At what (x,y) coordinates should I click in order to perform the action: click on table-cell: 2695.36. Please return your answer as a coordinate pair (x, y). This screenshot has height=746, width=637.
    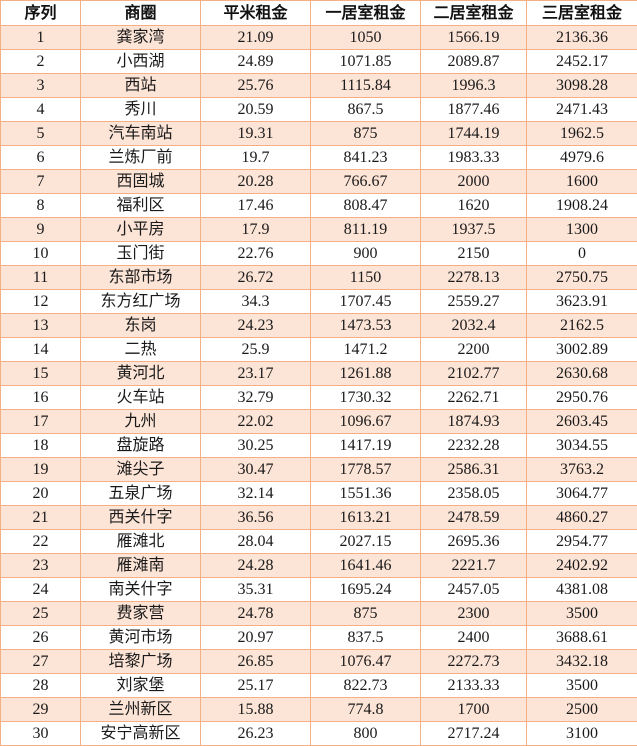
    Looking at the image, I should click on (473, 541).